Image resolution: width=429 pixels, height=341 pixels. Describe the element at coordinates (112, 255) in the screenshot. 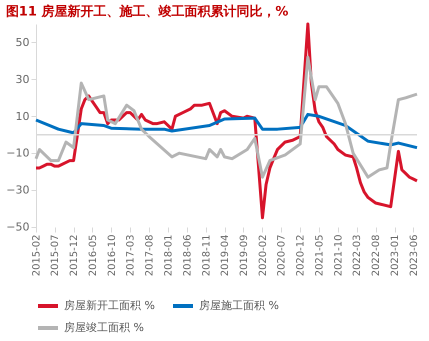

I see `x-tick-label: 2016-10` at that location.